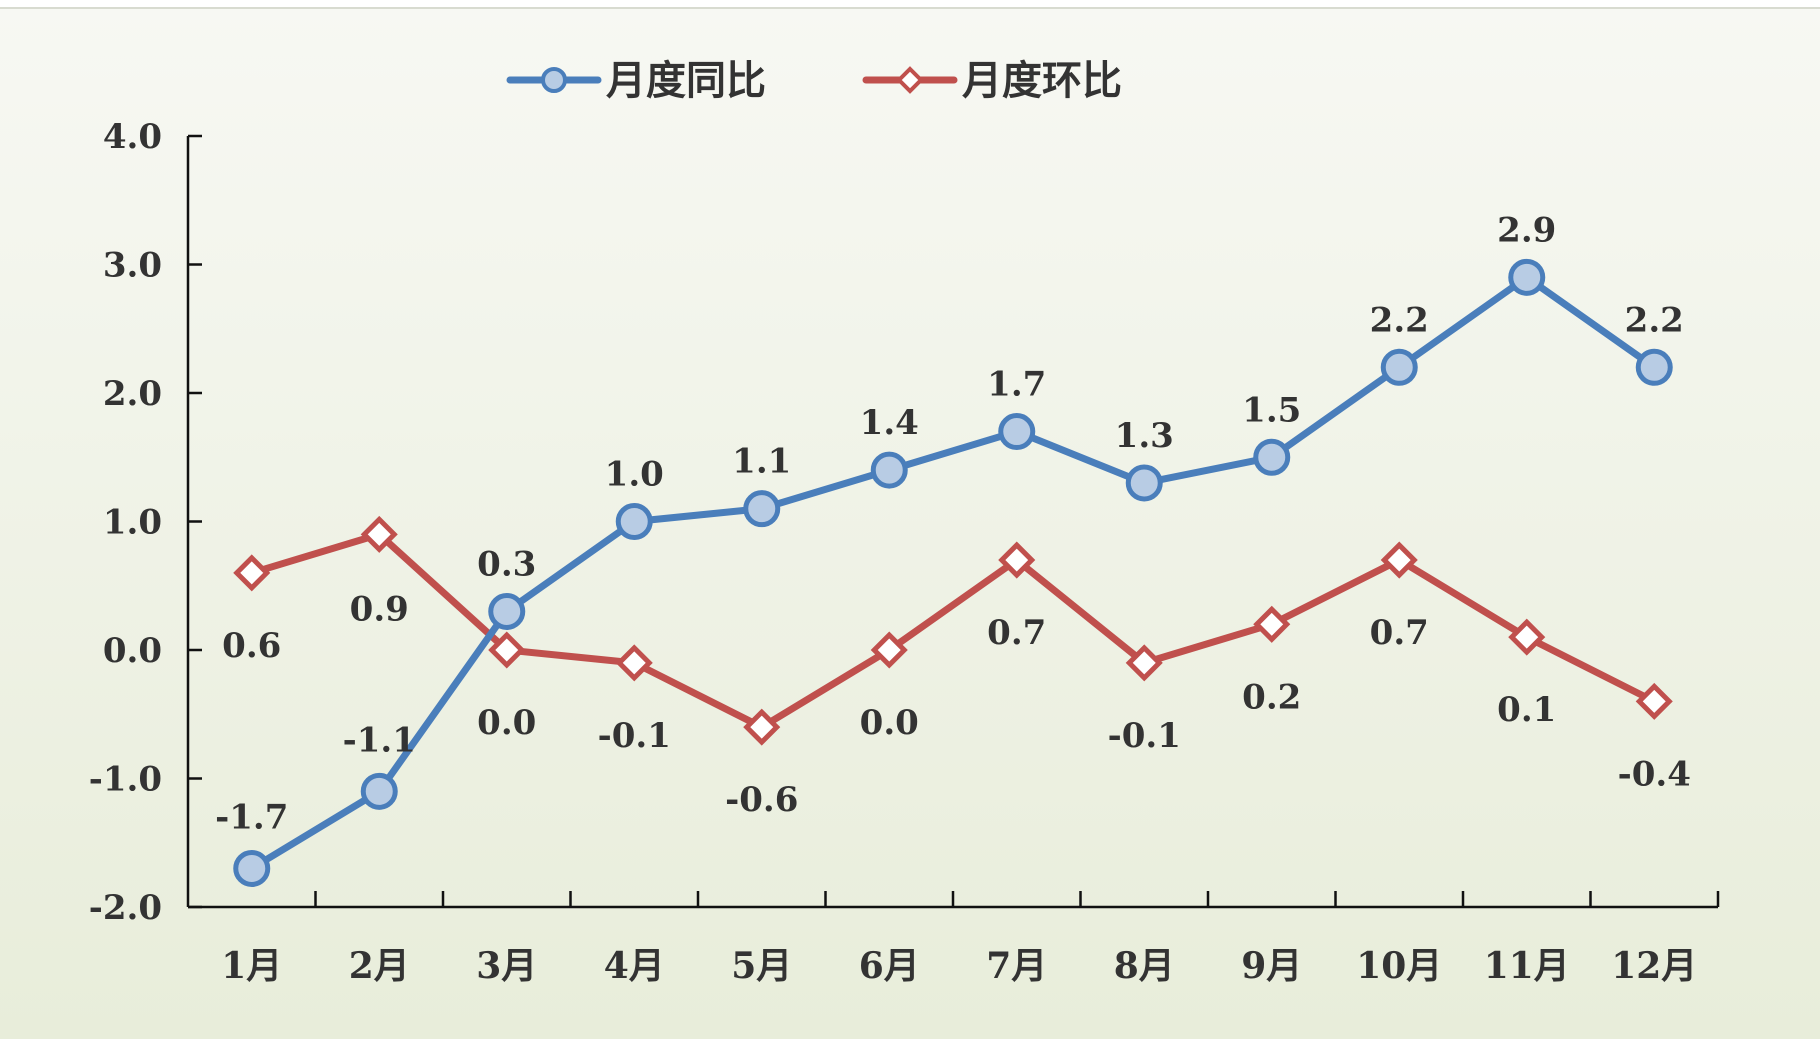 The width and height of the screenshot is (1820, 1039). What do you see at coordinates (634, 475) in the screenshot?
I see `data-label-yoy: 1.0` at bounding box center [634, 475].